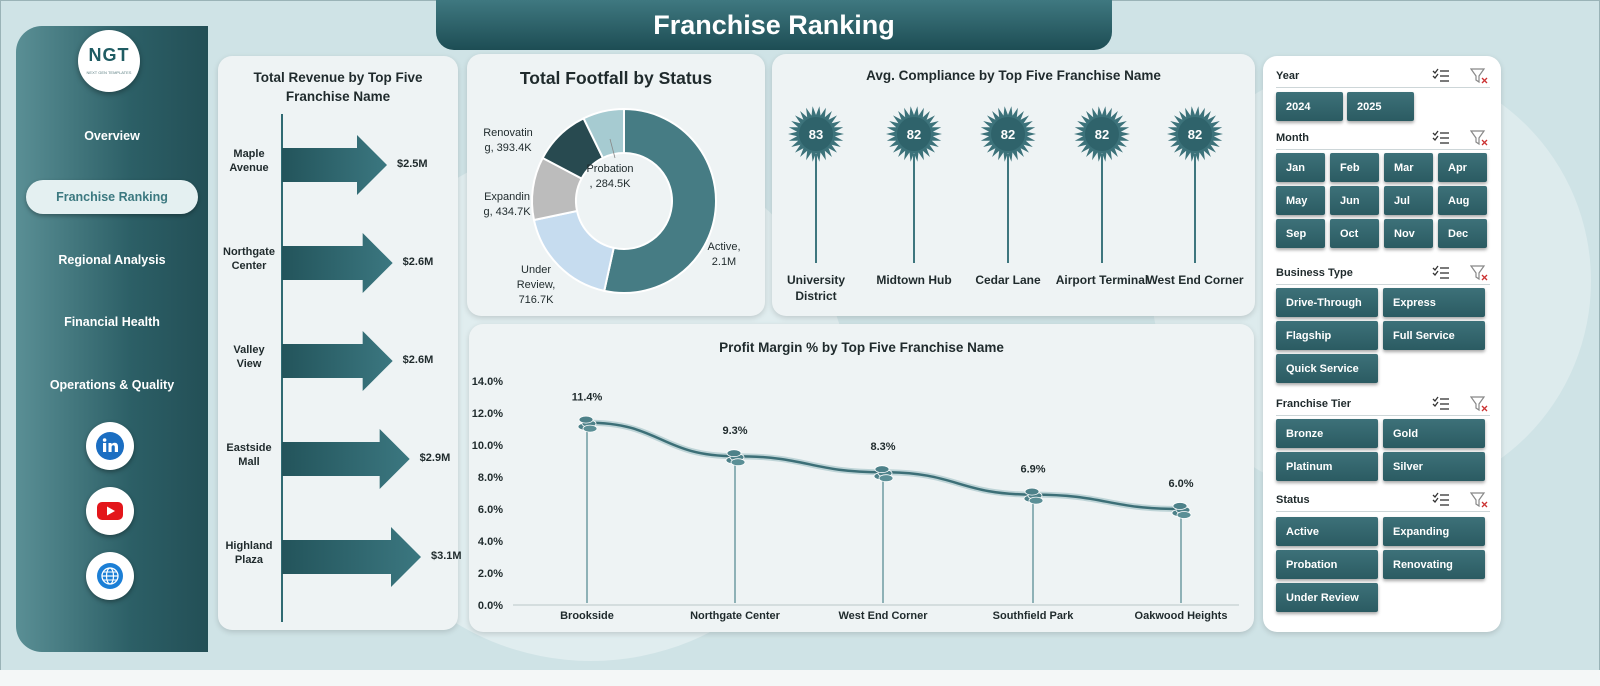 This screenshot has height=686, width=1600. Describe the element at coordinates (1462, 167) in the screenshot. I see `filter-chip-apr: Apr` at that location.